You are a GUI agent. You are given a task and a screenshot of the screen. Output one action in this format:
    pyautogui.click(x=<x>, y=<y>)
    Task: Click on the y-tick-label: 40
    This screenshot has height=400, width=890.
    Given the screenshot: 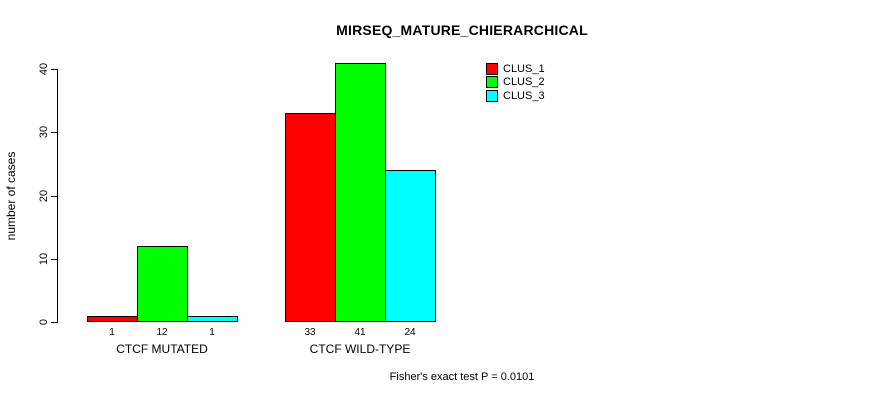 What is the action you would take?
    pyautogui.click(x=44, y=69)
    